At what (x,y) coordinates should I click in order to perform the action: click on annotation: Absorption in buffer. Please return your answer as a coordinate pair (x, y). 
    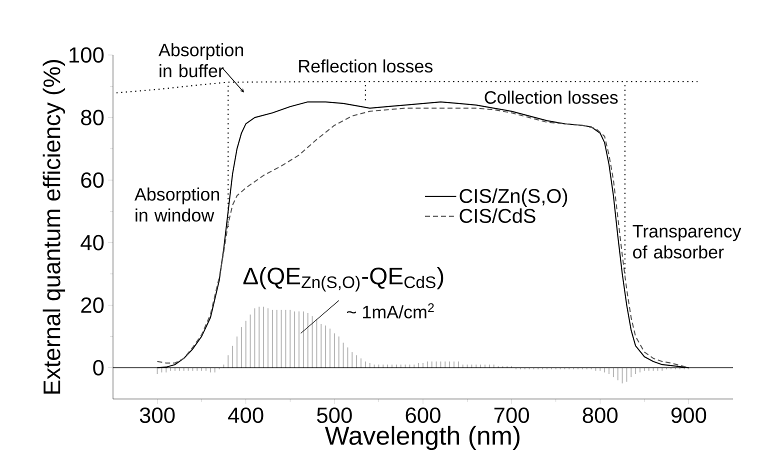
    Looking at the image, I should click on (201, 60).